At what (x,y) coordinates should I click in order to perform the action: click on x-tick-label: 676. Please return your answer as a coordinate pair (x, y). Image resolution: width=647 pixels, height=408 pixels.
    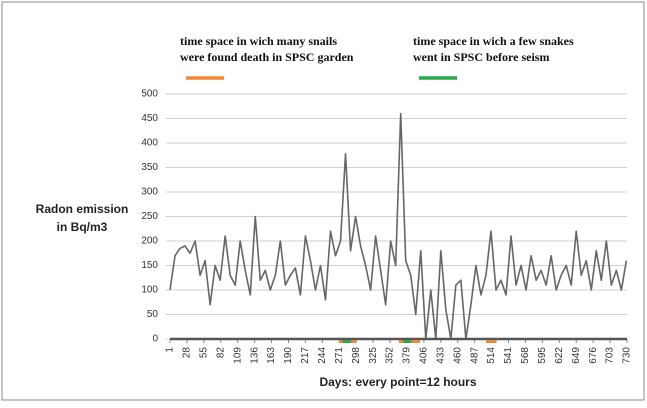
    Looking at the image, I should click on (593, 355).